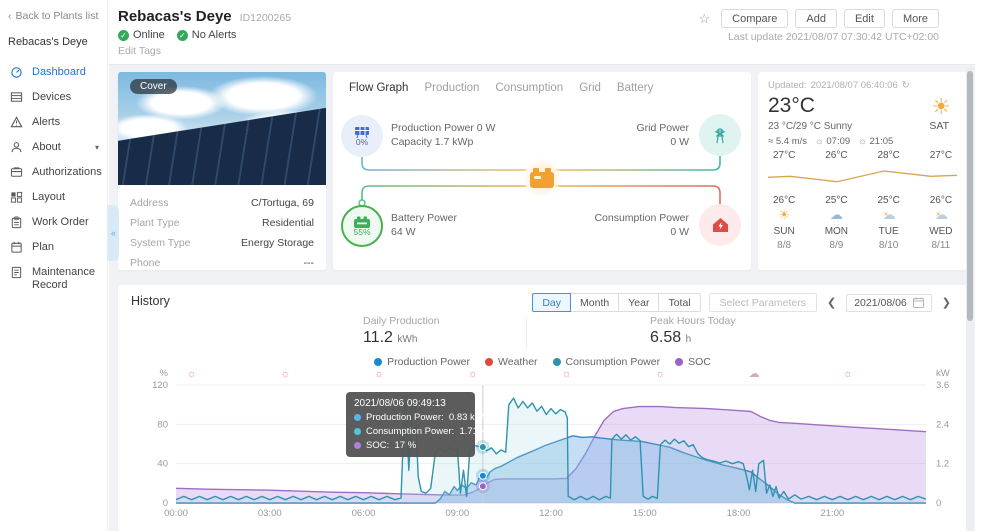 The width and height of the screenshot is (1000, 531). I want to click on date-value: 2021/08/06, so click(880, 302).